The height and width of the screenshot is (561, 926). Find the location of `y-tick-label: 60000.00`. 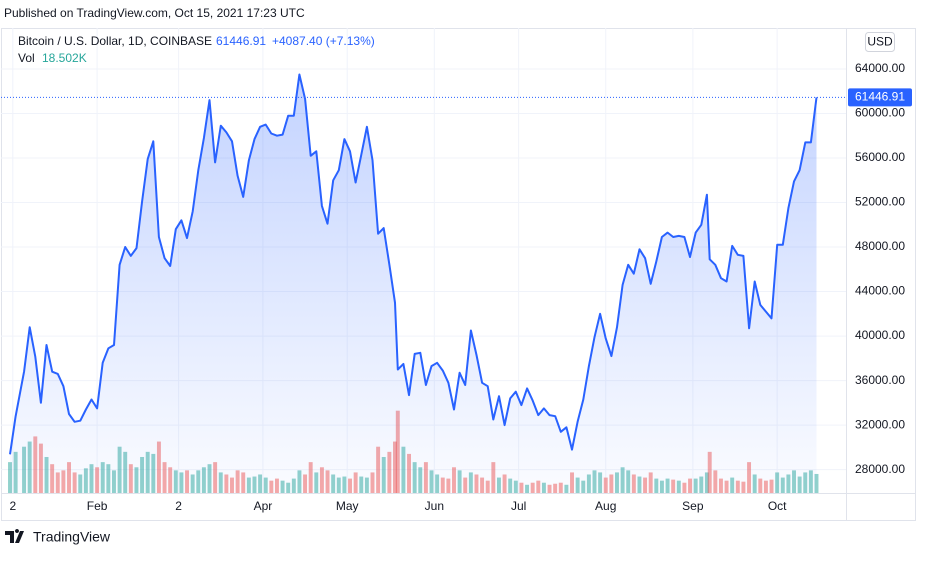

y-tick-label: 60000.00 is located at coordinates (880, 113).